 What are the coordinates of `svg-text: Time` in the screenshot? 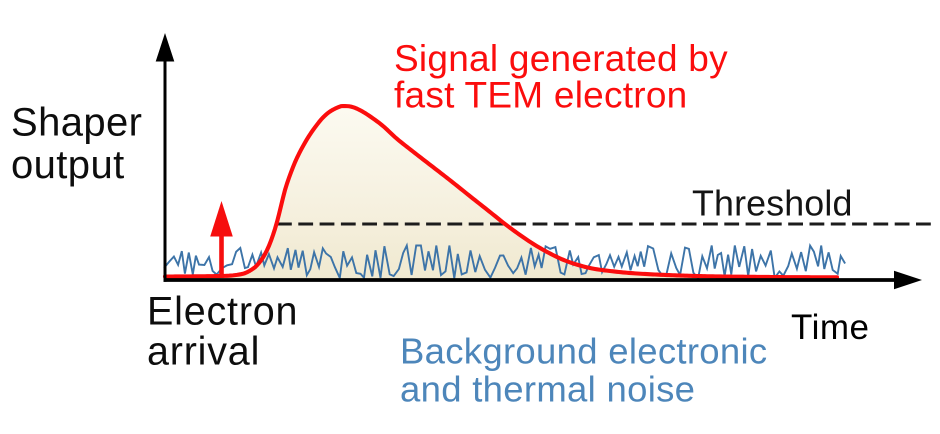 It's located at (830, 327).